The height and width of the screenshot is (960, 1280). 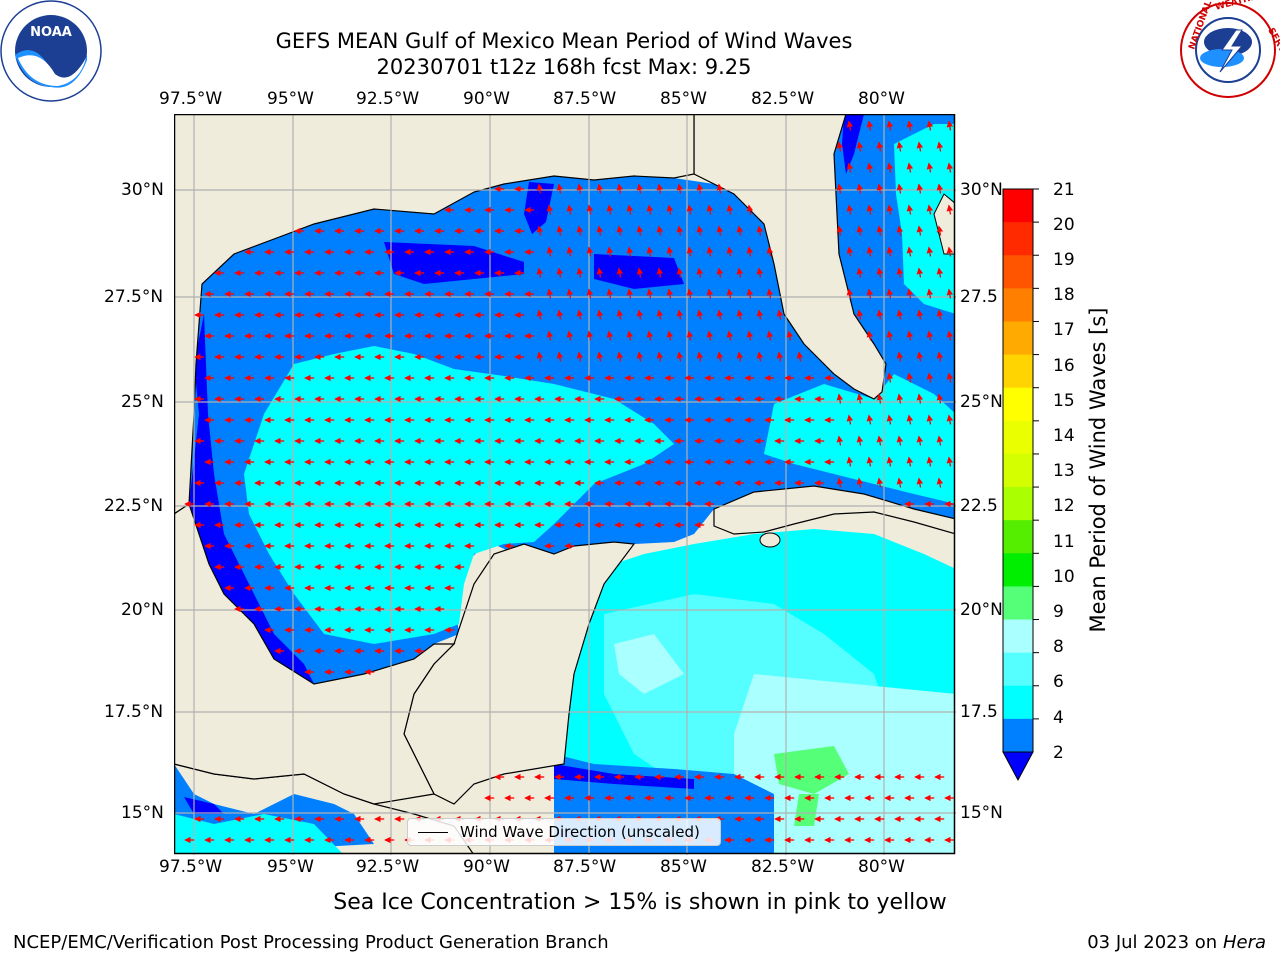 I want to click on lat-tick-left: 22.5°N, so click(x=134, y=506).